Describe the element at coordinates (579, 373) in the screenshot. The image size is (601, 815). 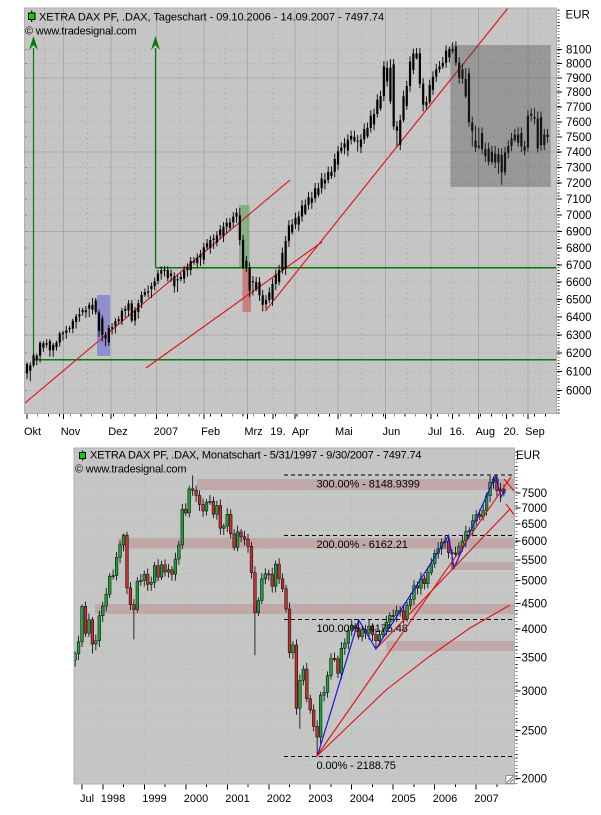
I see `svg-text: 6100` at that location.